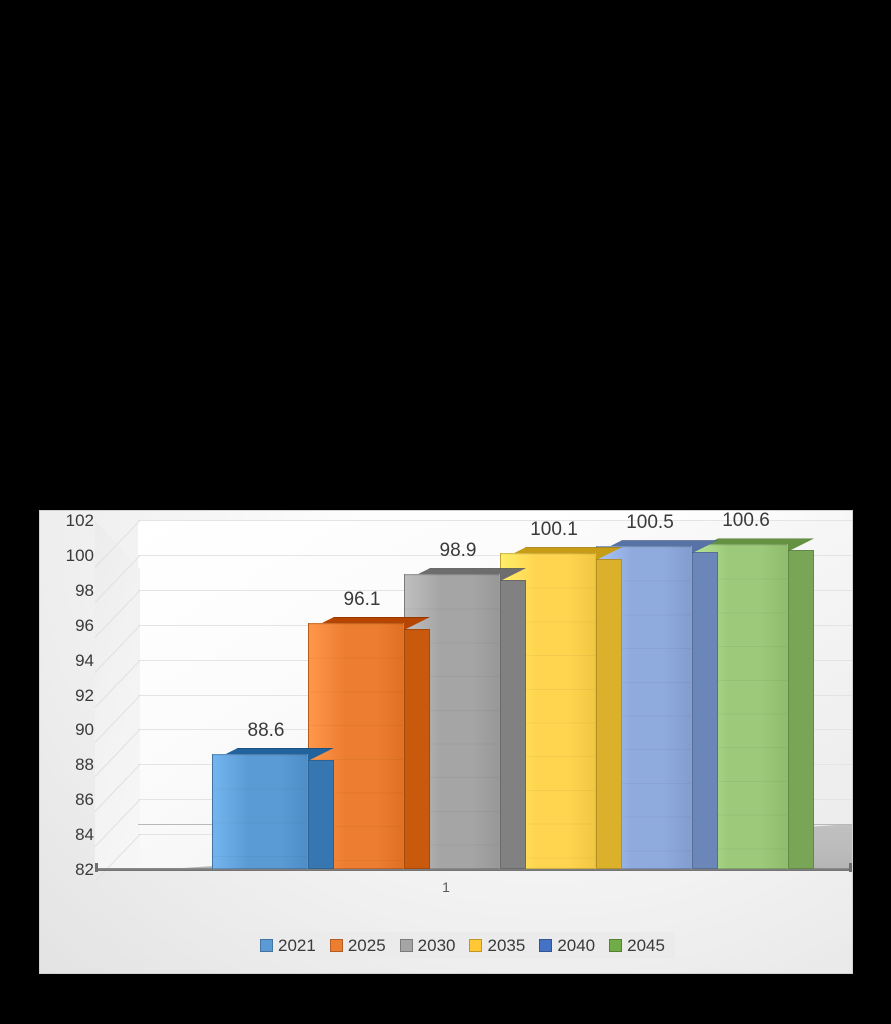 The height and width of the screenshot is (1024, 891). I want to click on legend-item-2040: 2040, so click(567, 945).